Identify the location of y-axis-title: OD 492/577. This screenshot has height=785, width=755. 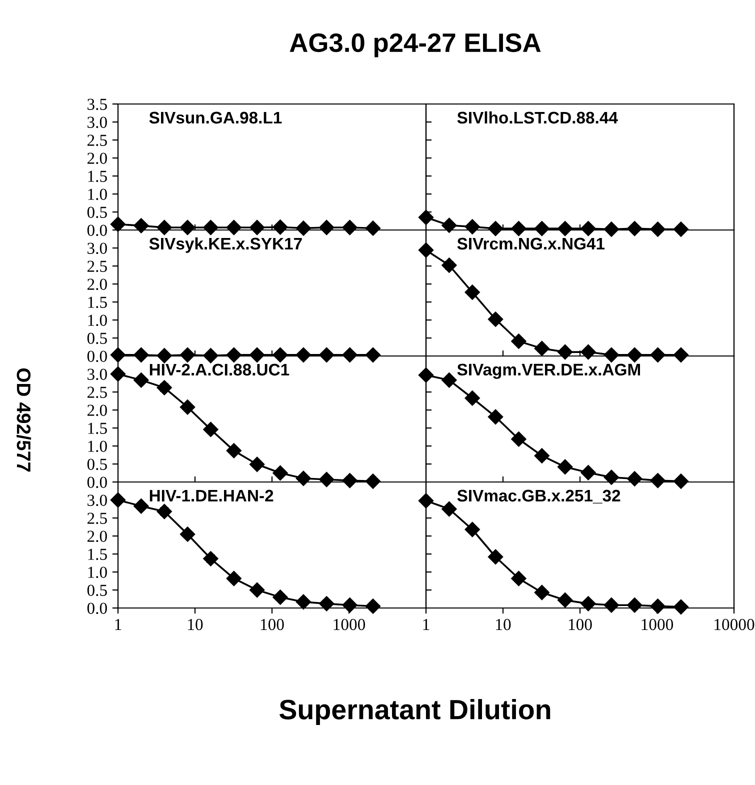
(24, 420).